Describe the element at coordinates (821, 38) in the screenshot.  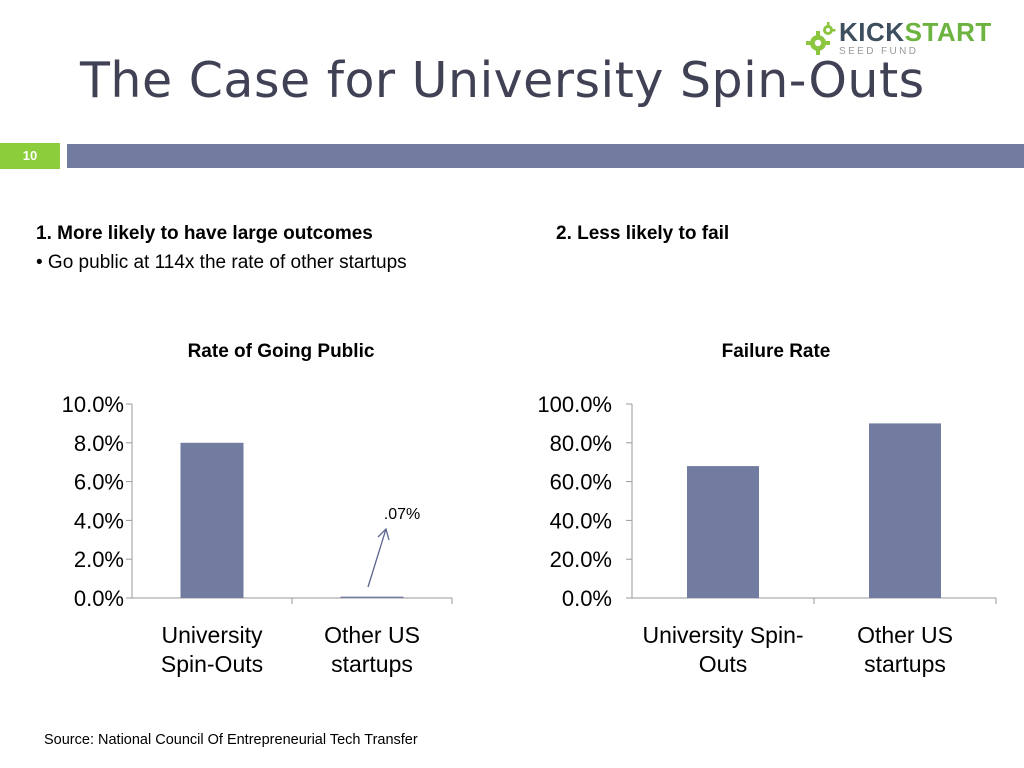
I see `gear-icon` at that location.